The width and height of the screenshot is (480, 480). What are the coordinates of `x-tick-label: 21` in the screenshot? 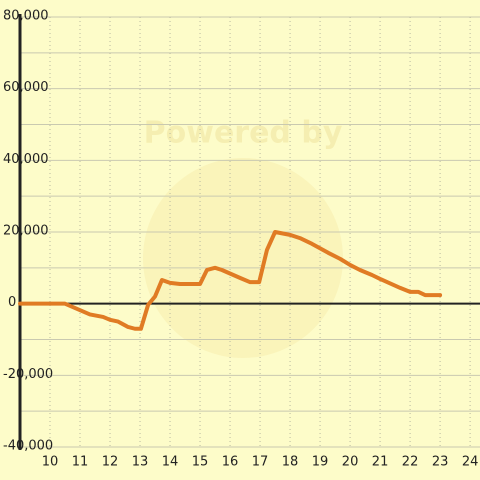 It's located at (380, 462).